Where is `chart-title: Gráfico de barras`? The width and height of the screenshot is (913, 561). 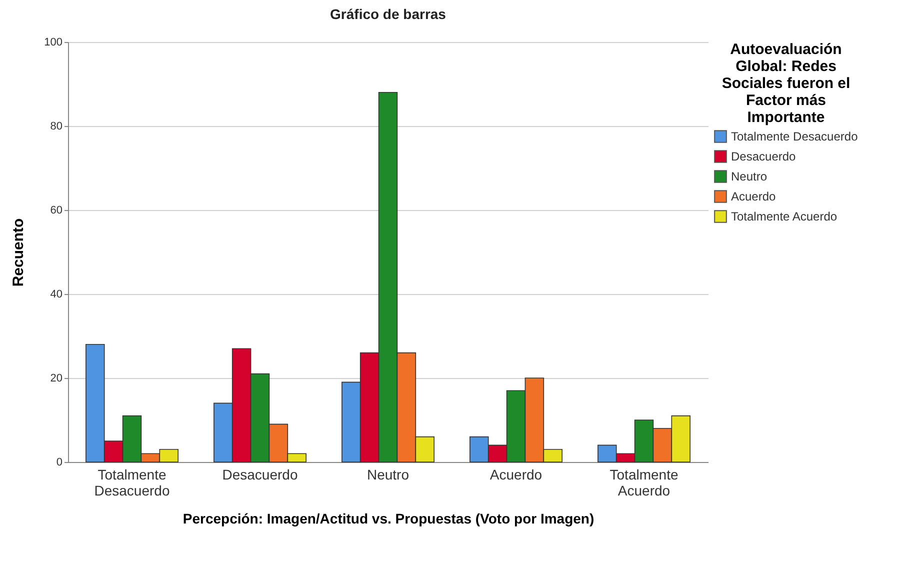
chart-title: Gráfico de barras is located at coordinates (388, 14).